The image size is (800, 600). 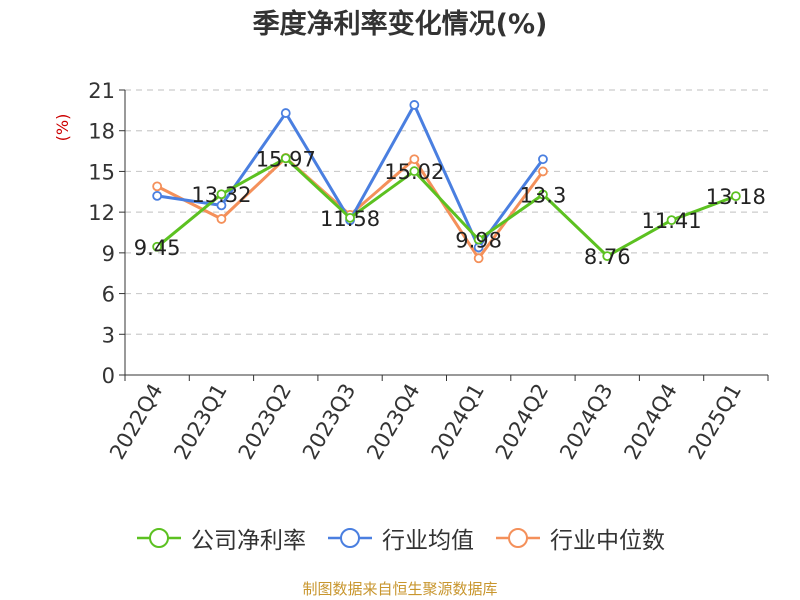 What do you see at coordinates (650, 422) in the screenshot?
I see `x-tick-label: 2024Q4` at bounding box center [650, 422].